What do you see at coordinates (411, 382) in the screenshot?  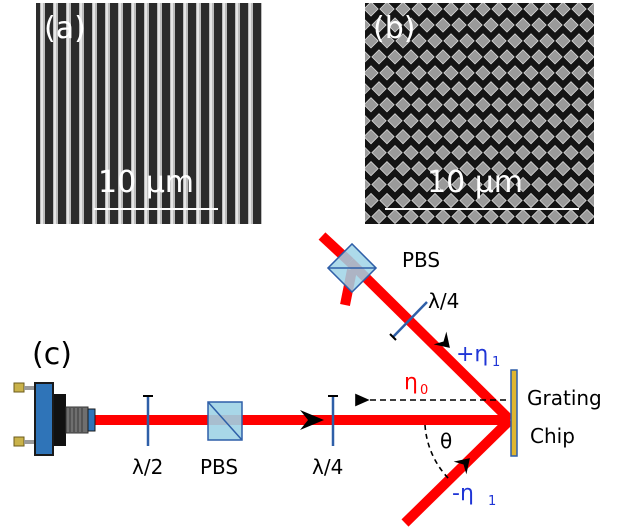 I see `eta-zero-label: η` at bounding box center [411, 382].